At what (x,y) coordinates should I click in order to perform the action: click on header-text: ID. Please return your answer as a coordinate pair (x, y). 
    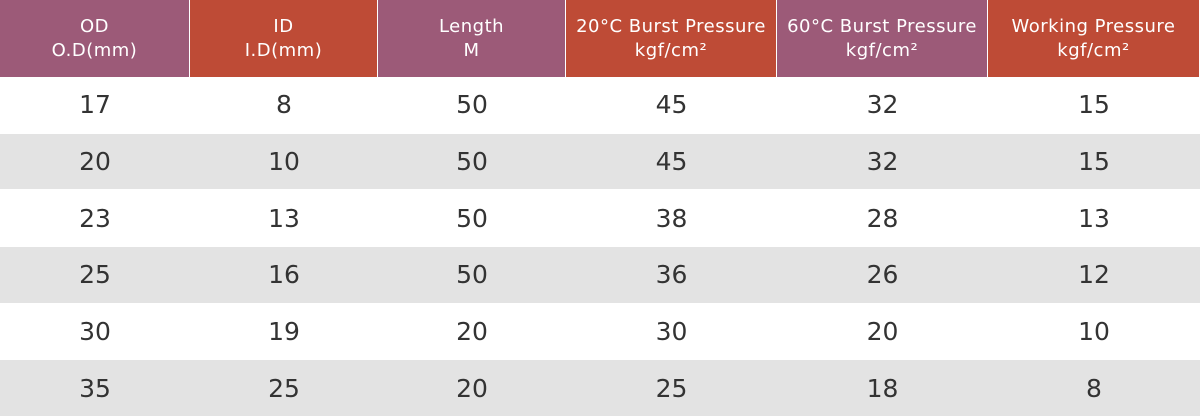
    Looking at the image, I should click on (283, 26).